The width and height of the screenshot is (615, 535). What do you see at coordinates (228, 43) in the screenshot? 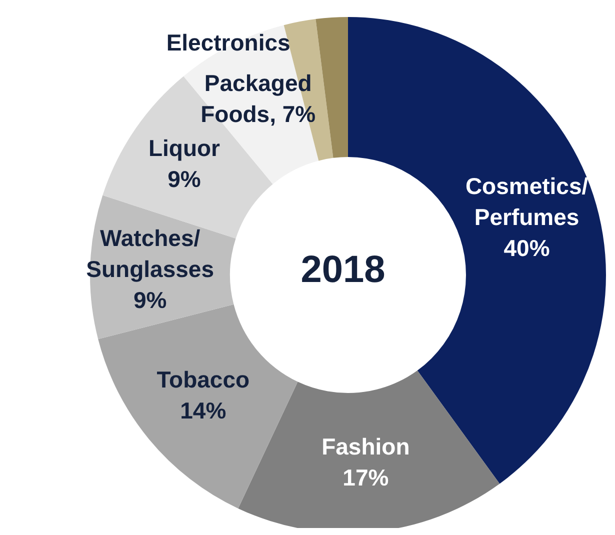
I see `slice-label: Electronics` at bounding box center [228, 43].